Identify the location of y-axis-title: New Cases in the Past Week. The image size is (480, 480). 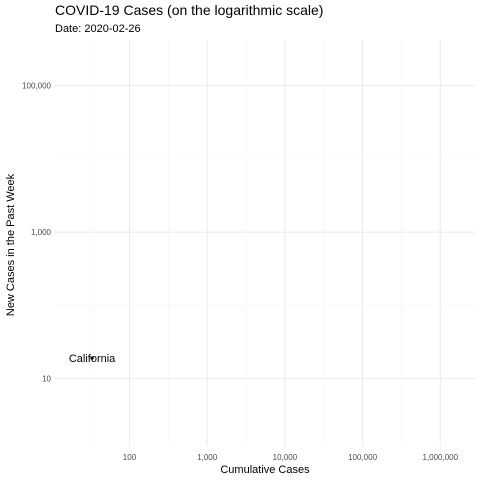
(11, 244).